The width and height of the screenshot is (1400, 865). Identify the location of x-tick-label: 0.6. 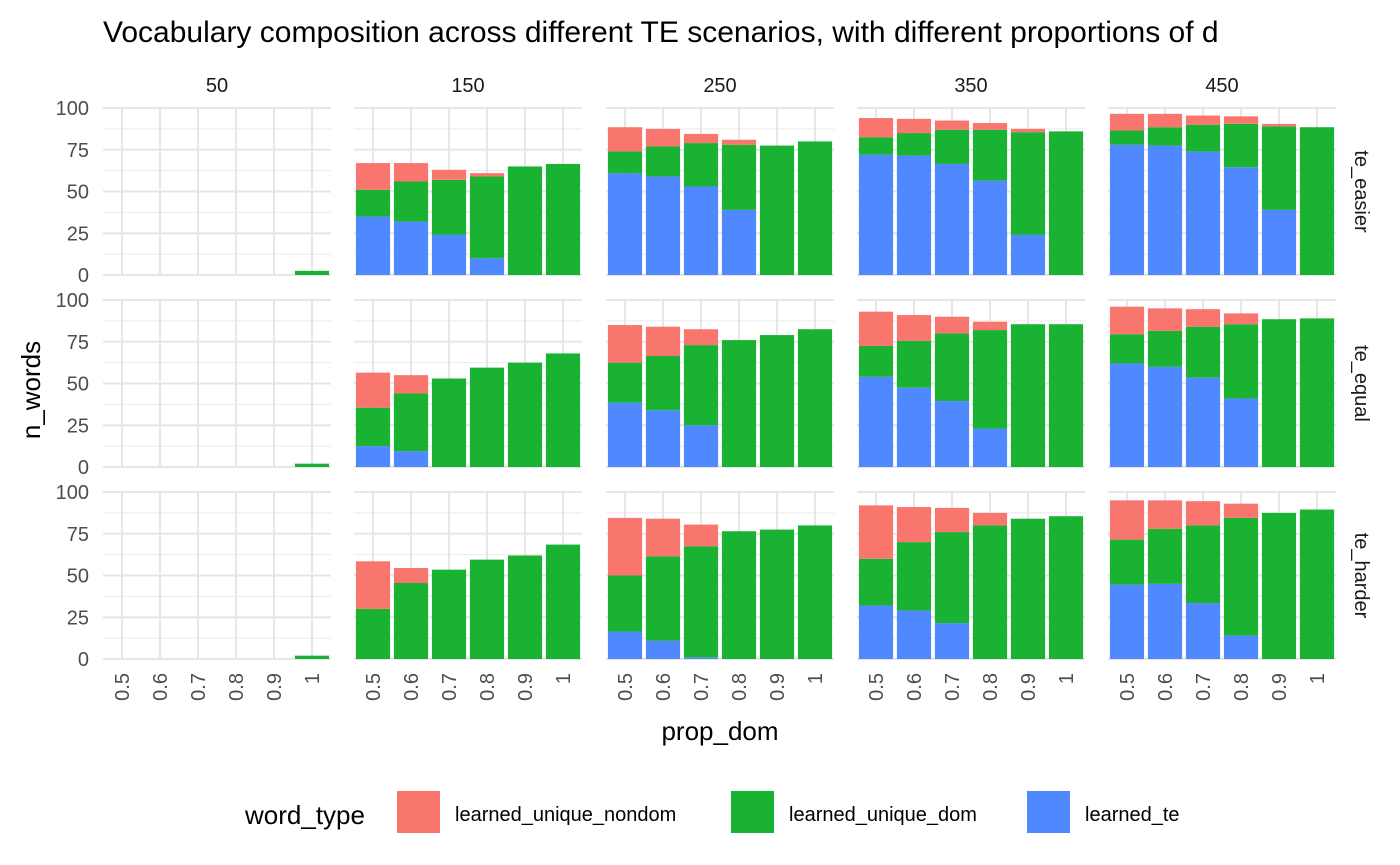
(412, 687).